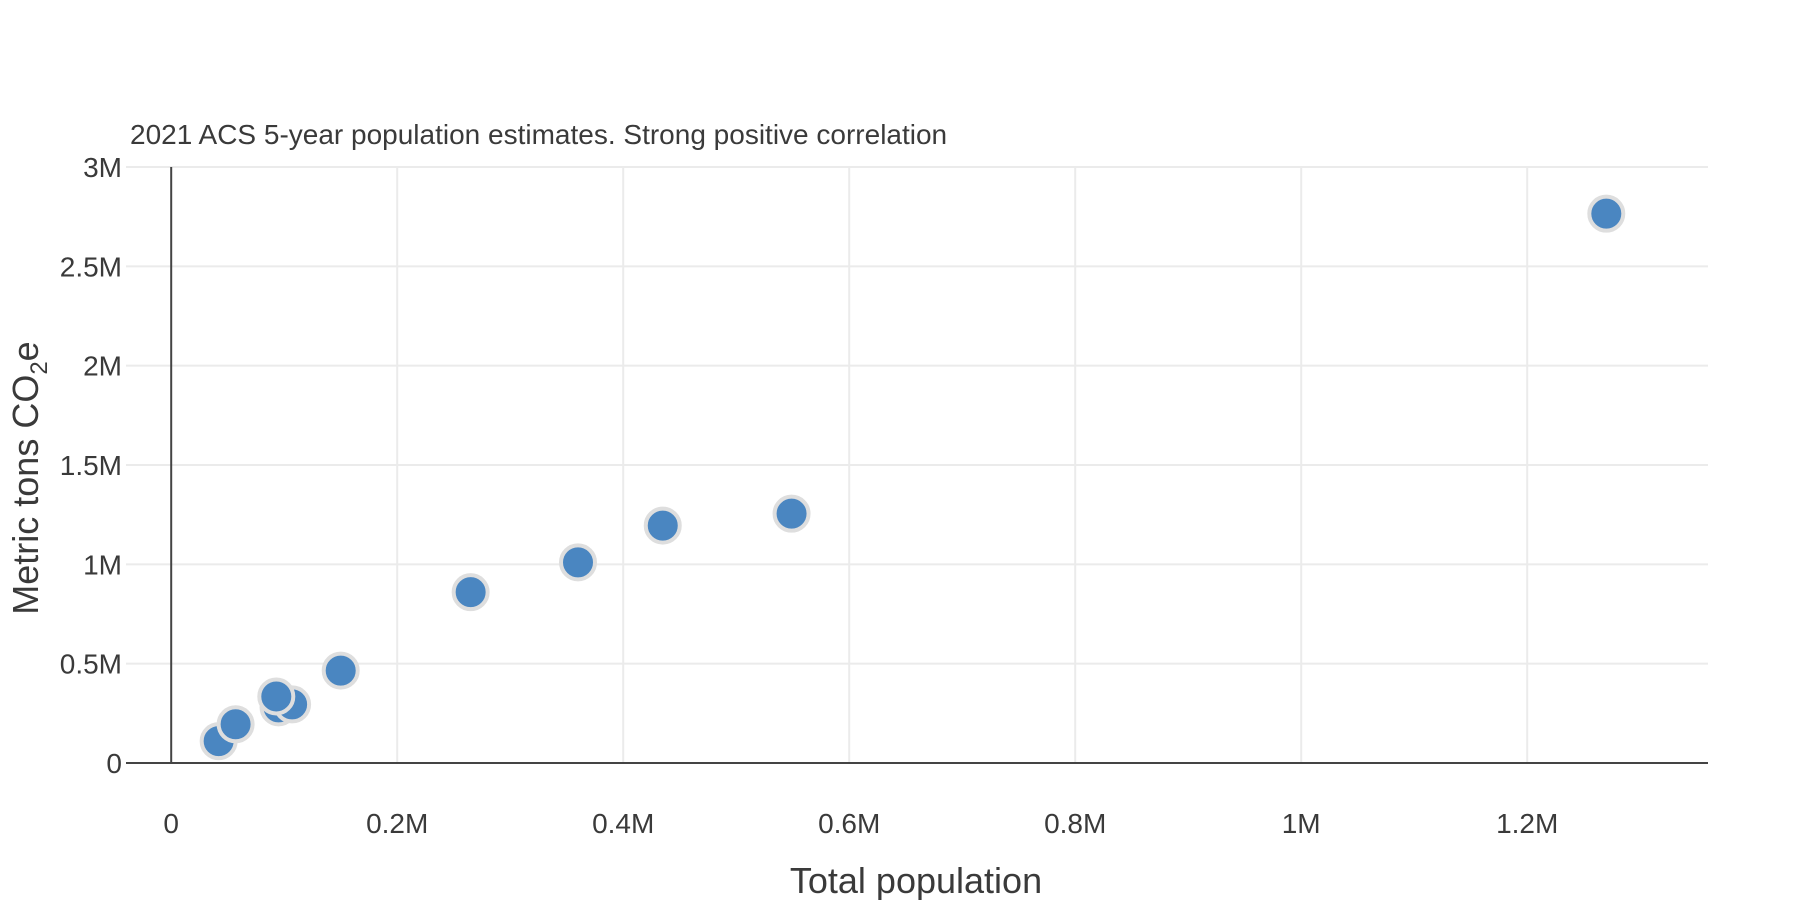  I want to click on x-tick-label: 0, so click(171, 823).